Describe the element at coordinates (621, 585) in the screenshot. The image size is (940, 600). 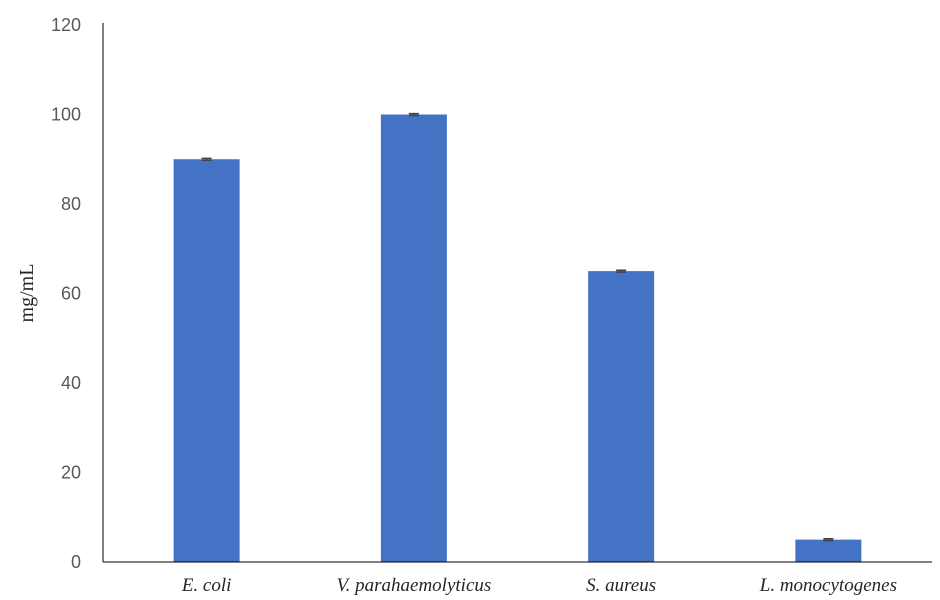
I see `x-category-label: S. aureus` at that location.